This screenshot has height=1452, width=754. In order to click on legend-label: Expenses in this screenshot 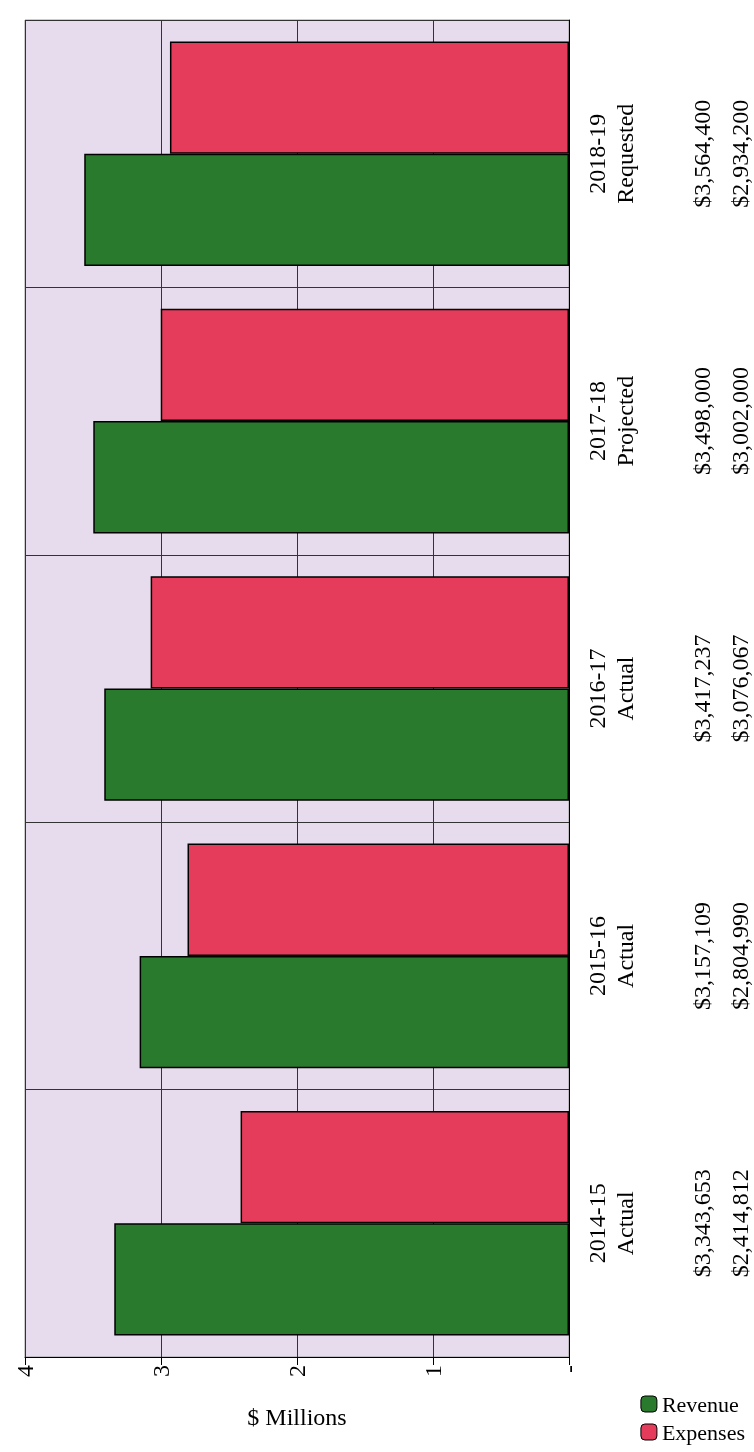, I will do `click(703, 1432)`.